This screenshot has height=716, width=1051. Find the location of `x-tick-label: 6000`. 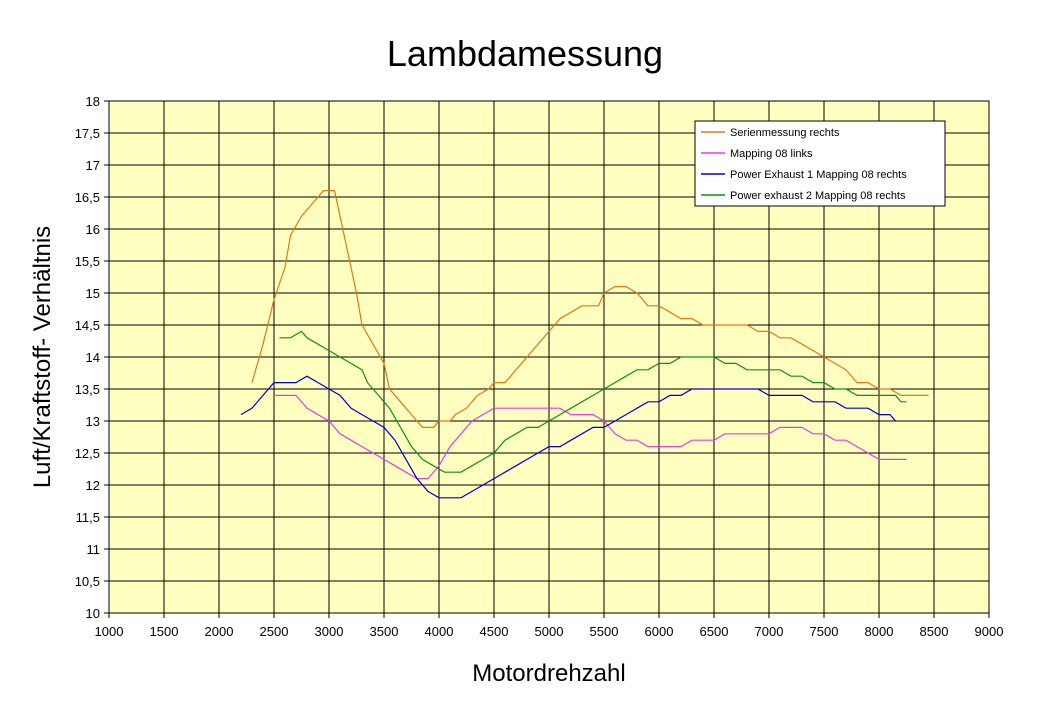

x-tick-label: 6000 is located at coordinates (659, 631).